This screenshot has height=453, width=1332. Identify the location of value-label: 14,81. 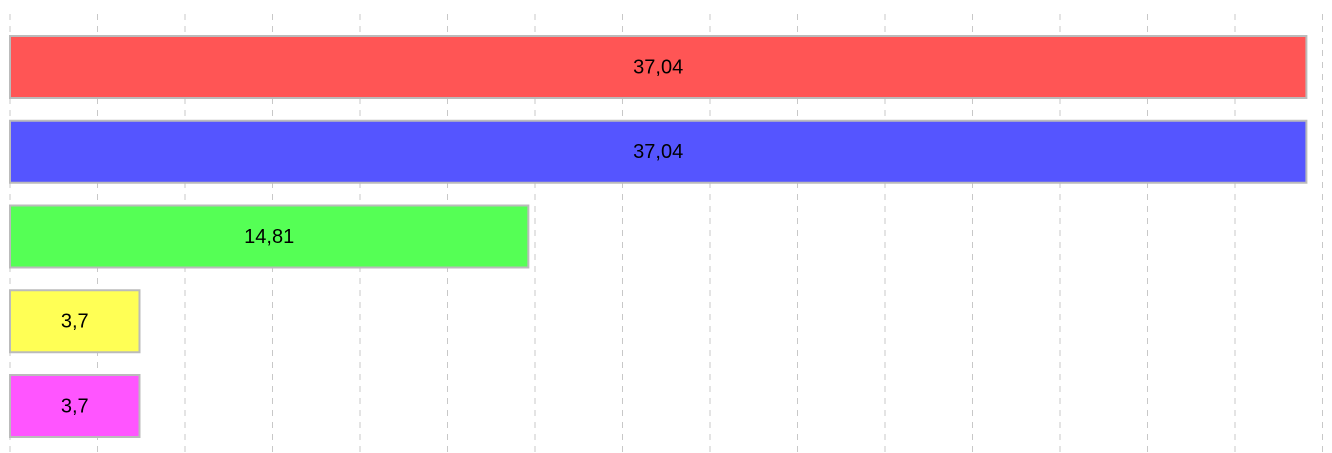
(269, 237).